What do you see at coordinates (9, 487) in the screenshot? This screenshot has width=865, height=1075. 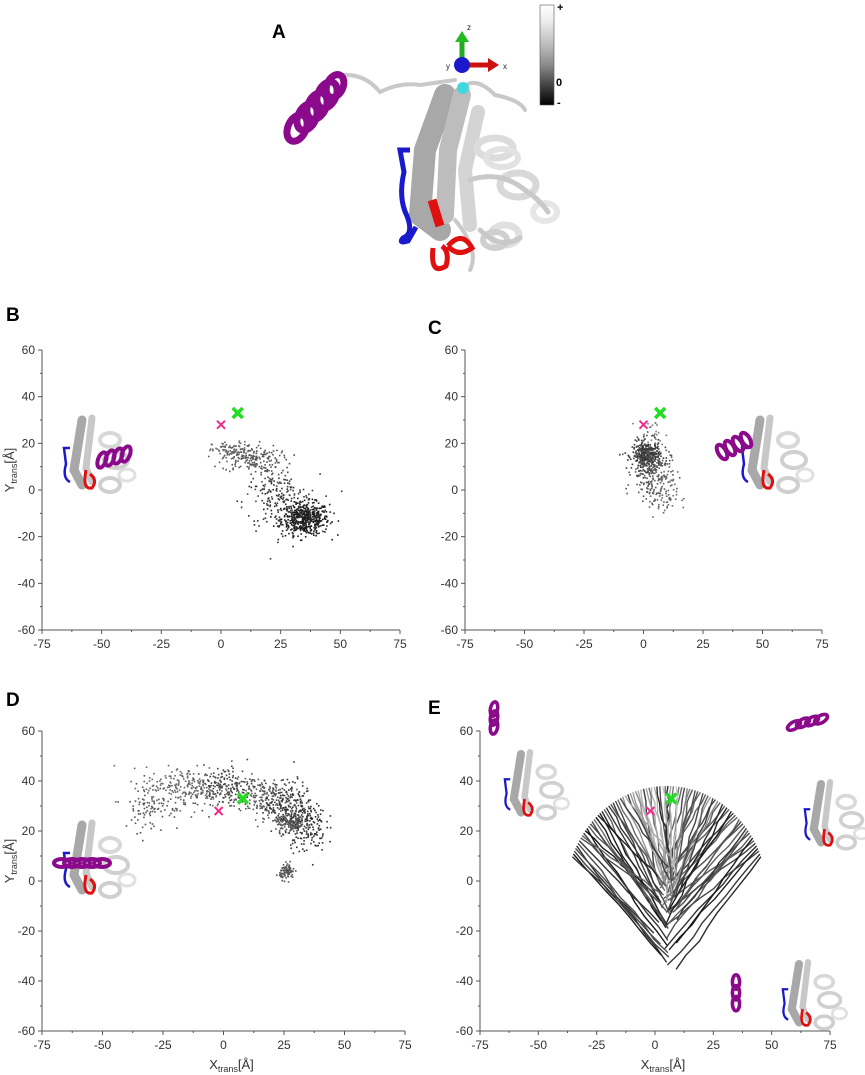 I see `panel-b-y-title-main: Y` at bounding box center [9, 487].